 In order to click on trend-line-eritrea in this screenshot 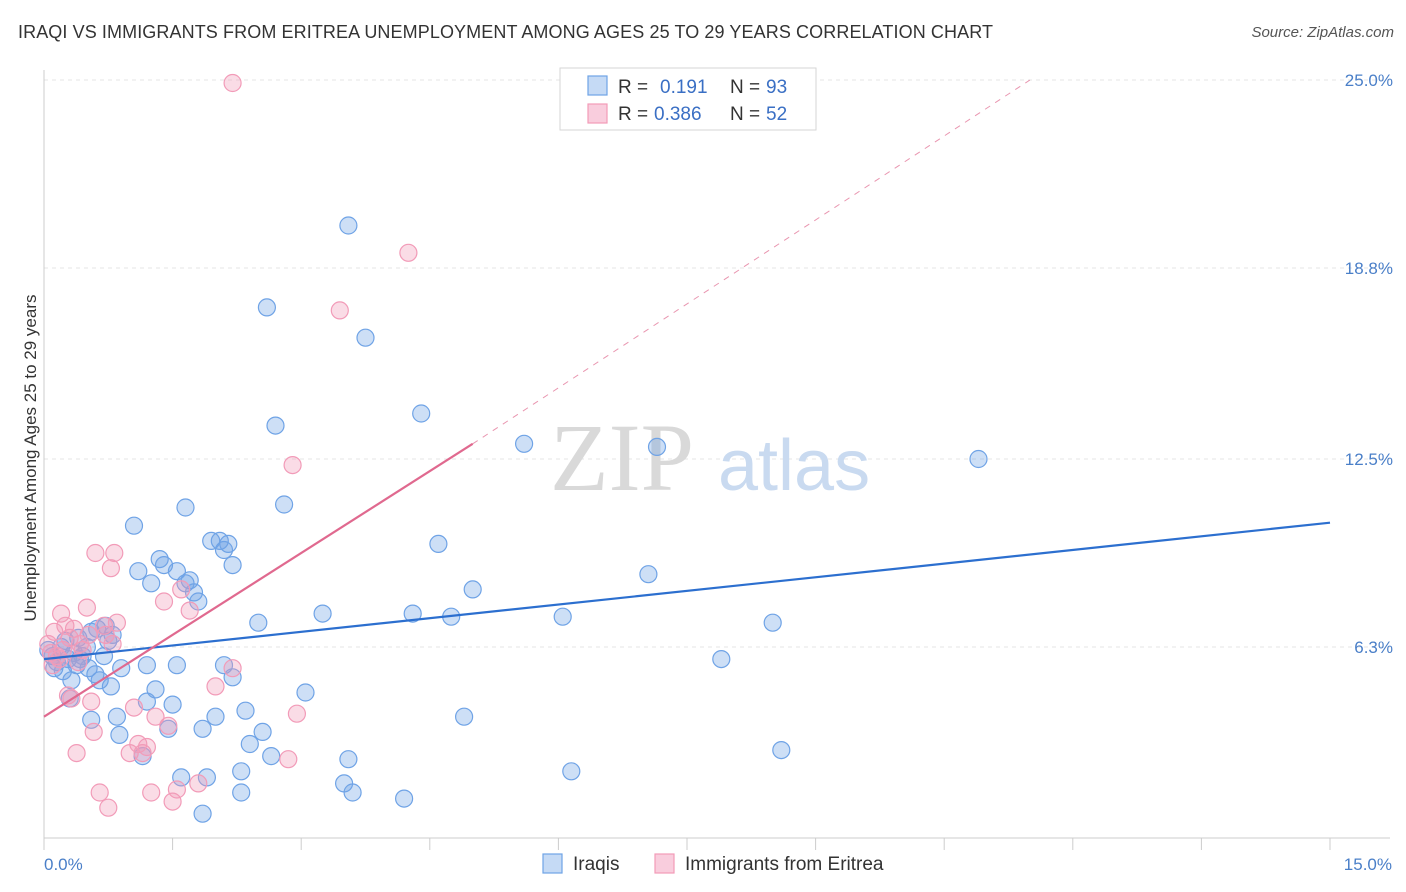, I will do `click(258, 580)`.